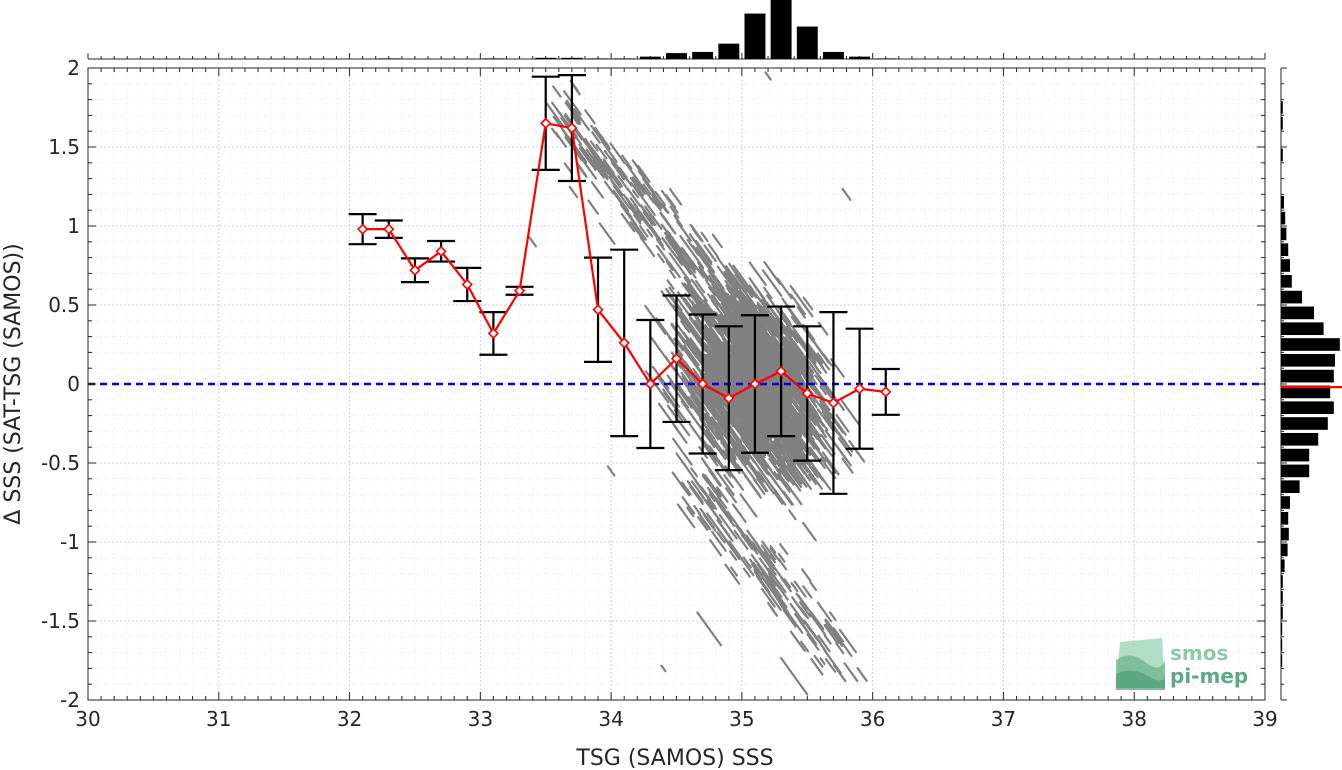  Describe the element at coordinates (13, 383) in the screenshot. I see `y-axis-label: Δ SSS (SAT-TSG (SAMOS))` at that location.